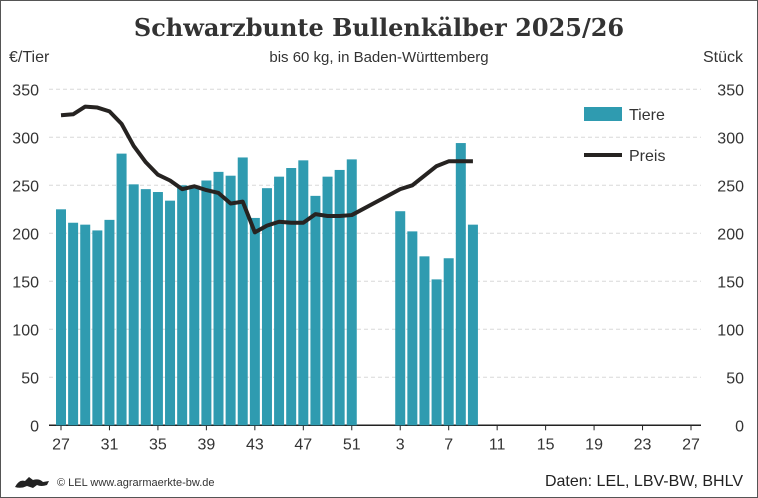 The image size is (758, 498). I want to click on left-axis-label: €/Tier, so click(29, 57).